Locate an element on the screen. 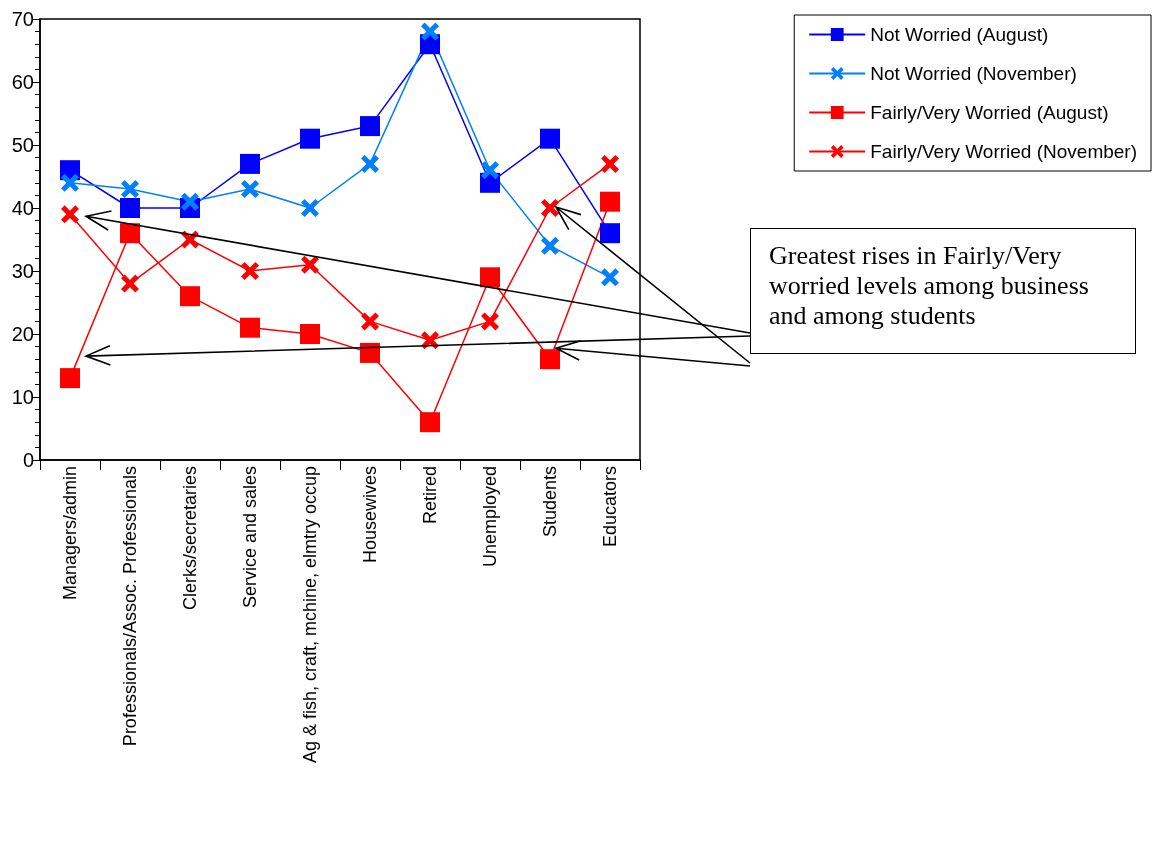  y-tick-label: 30 is located at coordinates (22, 271).